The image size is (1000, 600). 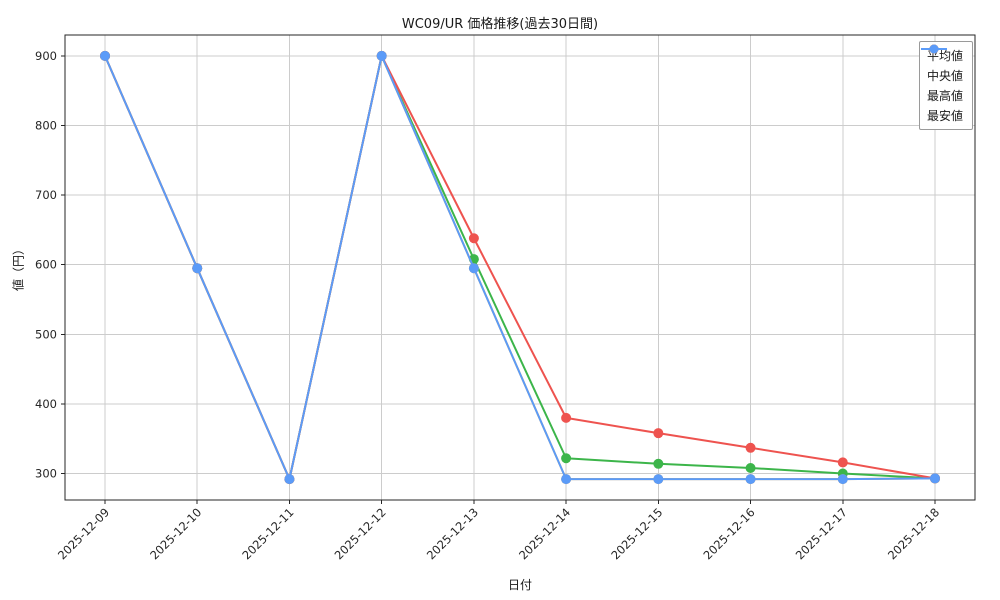 I want to click on x-tick-label: 2025-12-10, so click(x=175, y=533).